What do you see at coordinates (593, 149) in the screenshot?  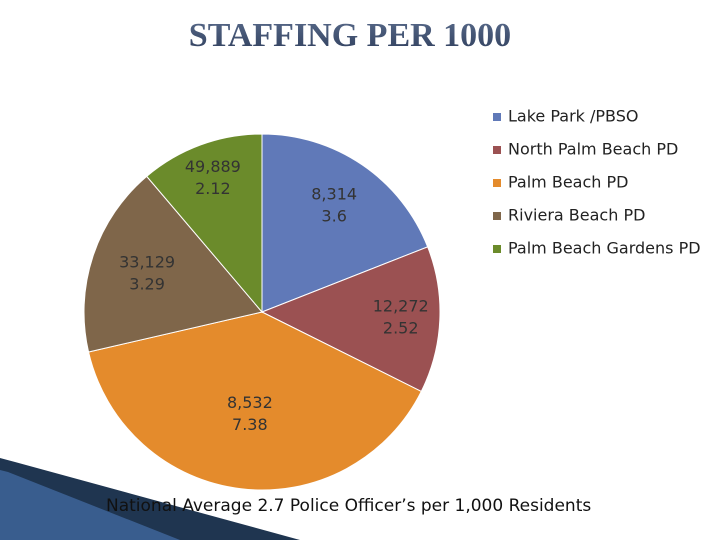 I see `legend-label: North Palm Beach PD` at bounding box center [593, 149].